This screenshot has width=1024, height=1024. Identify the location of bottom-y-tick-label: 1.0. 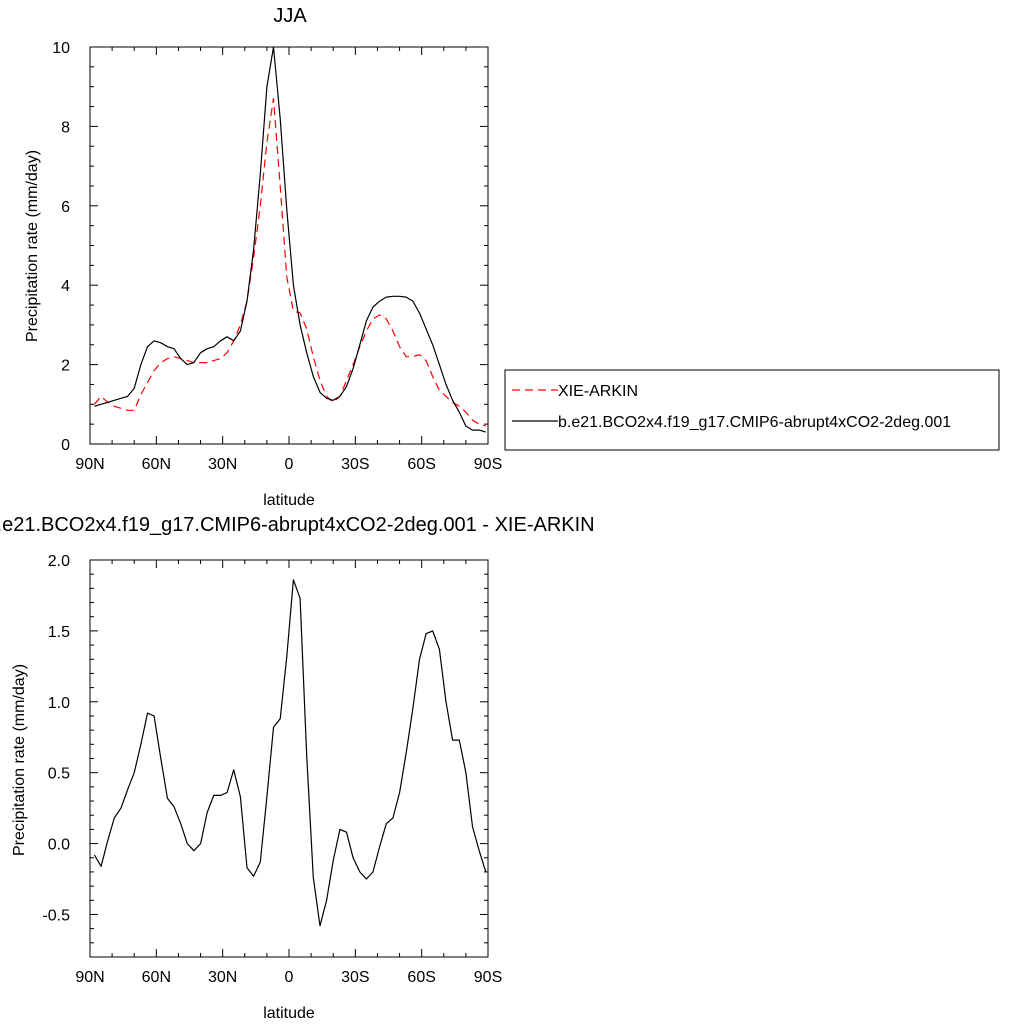
(59, 703).